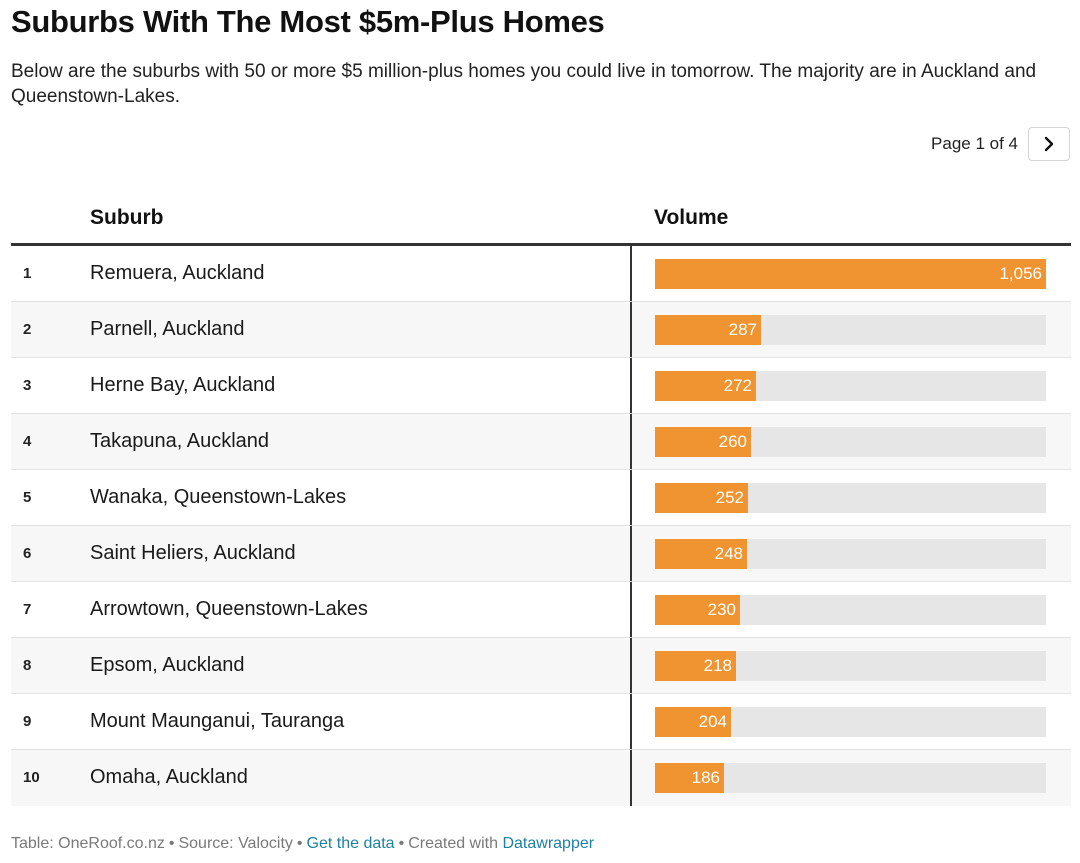 The image size is (1080, 863). I want to click on bar-track: 1,056, so click(850, 274).